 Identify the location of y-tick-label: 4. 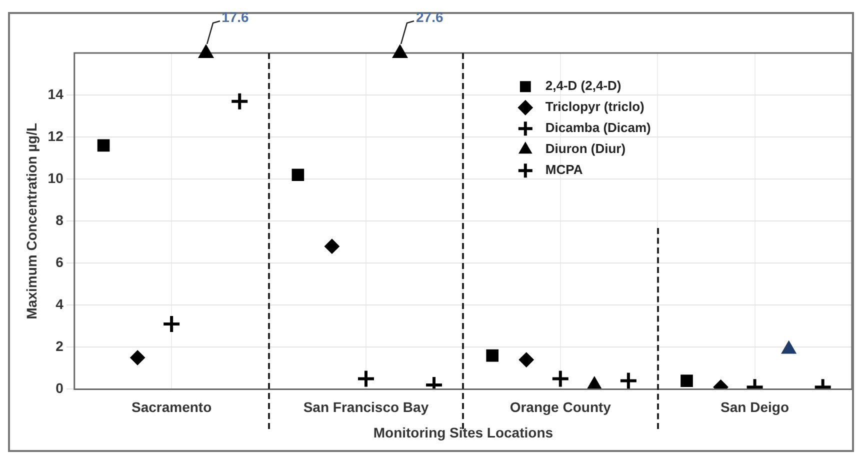
(60, 304).